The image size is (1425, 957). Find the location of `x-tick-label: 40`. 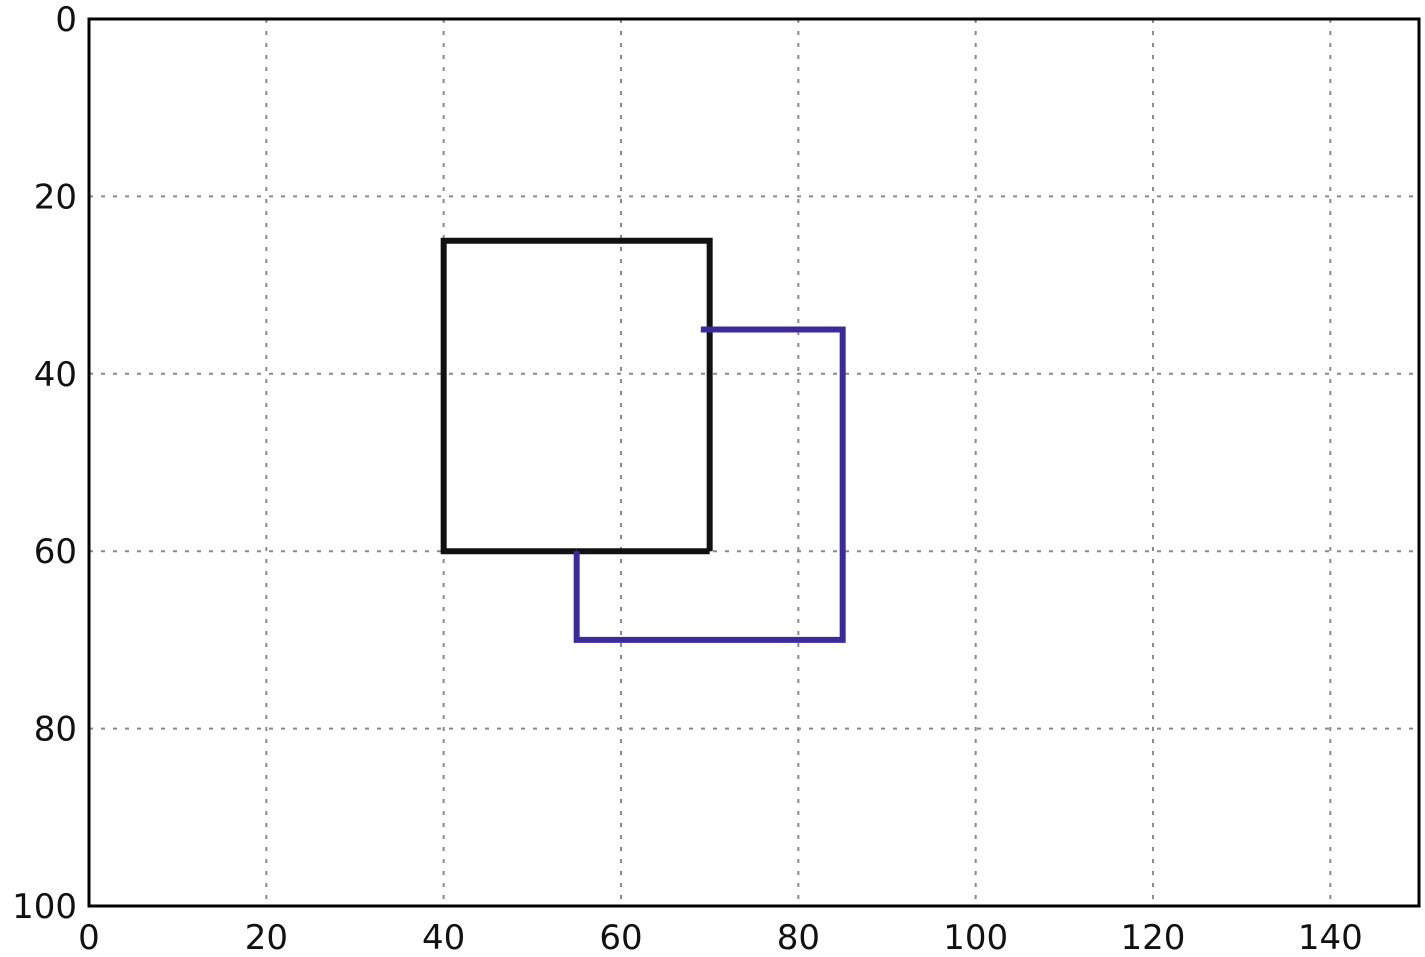

x-tick-label: 40 is located at coordinates (443, 937).